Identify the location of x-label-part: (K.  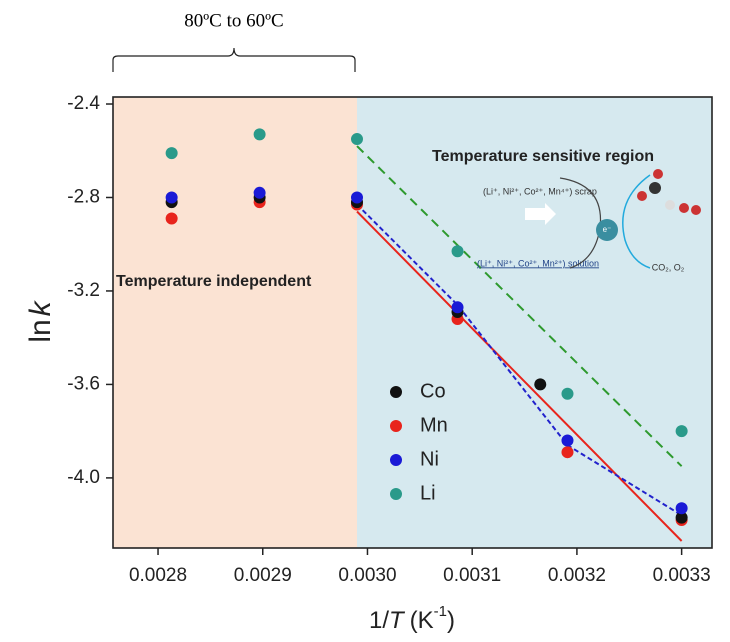
(422, 620).